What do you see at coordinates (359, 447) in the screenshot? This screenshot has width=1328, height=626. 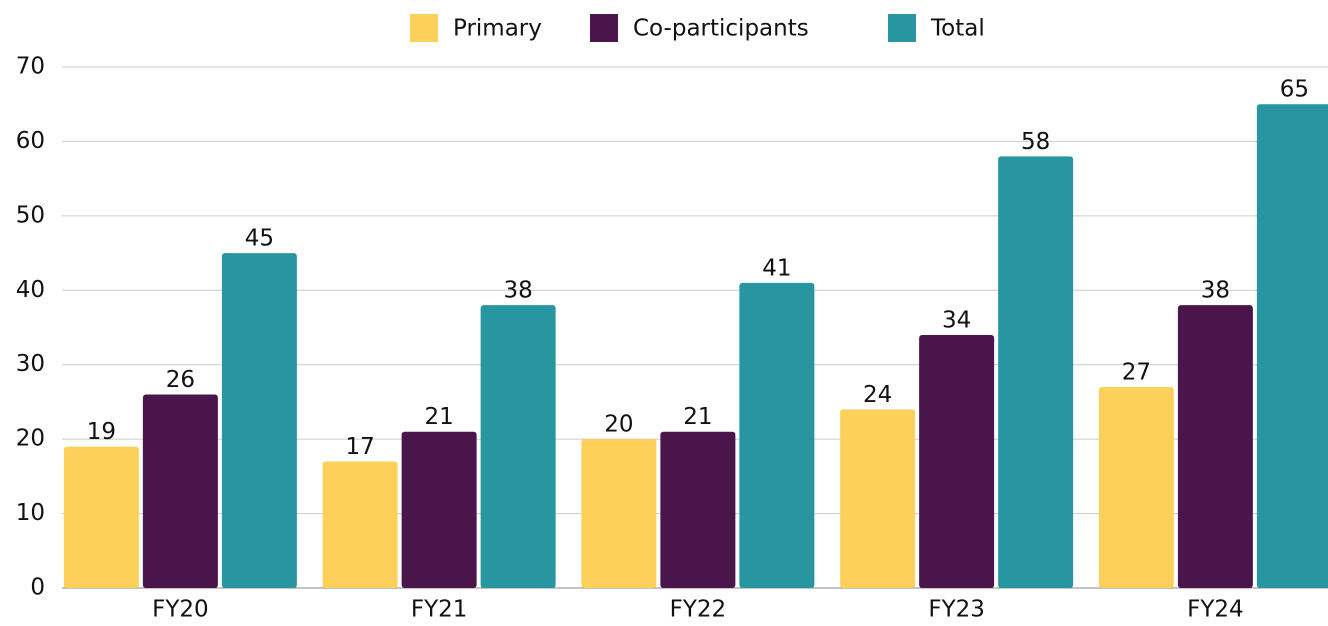 I see `data-label: 17` at bounding box center [359, 447].